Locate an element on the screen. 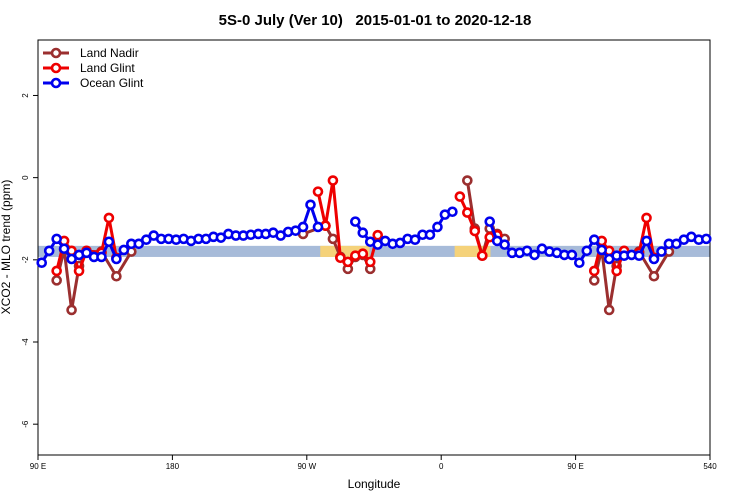  y-tick-label: -2 is located at coordinates (25, 260).